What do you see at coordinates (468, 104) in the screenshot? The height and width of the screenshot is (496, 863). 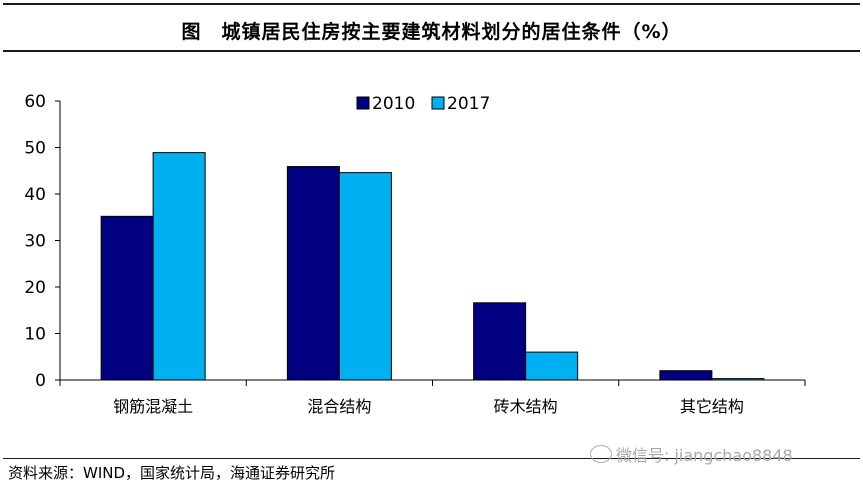 I see `legend-label: 2017` at bounding box center [468, 104].